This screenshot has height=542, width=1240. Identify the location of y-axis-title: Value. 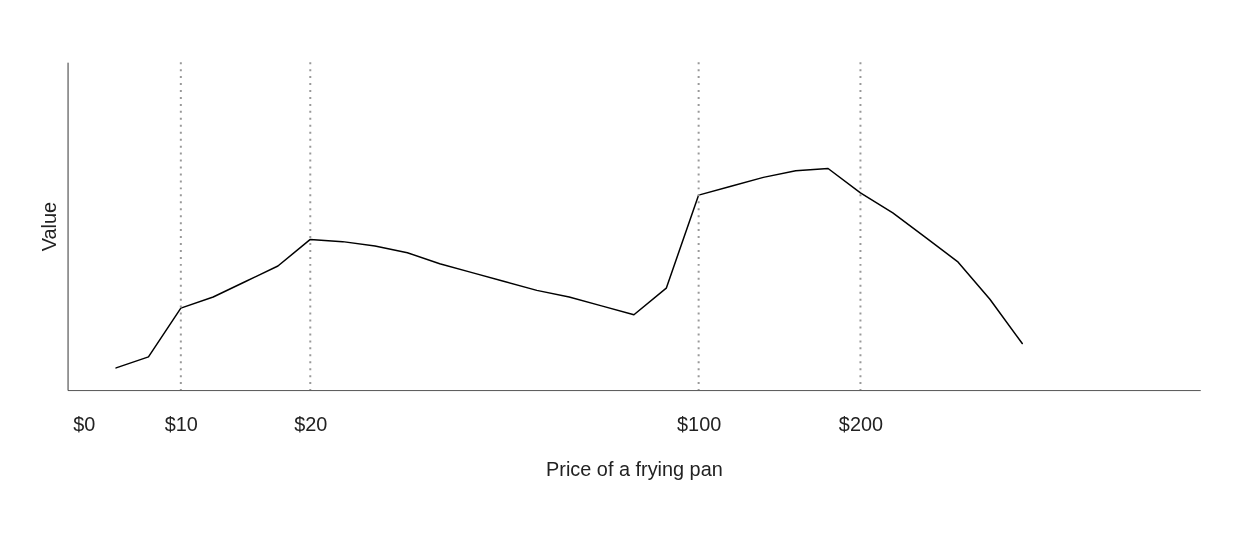
(49, 226).